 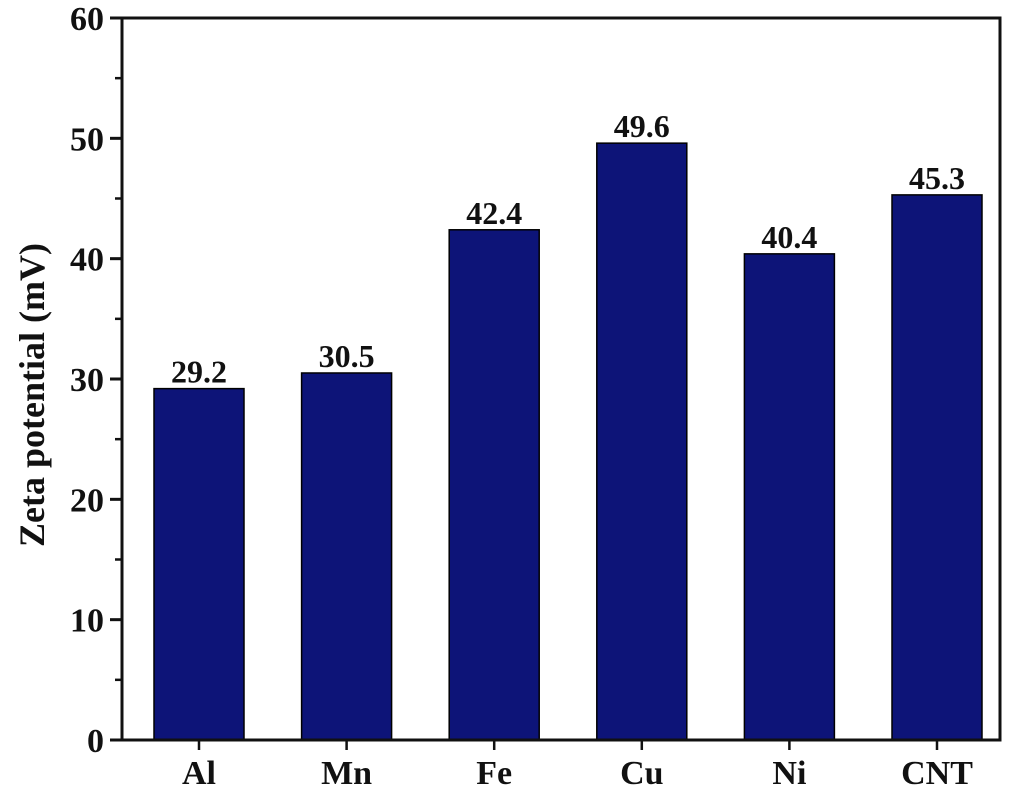 I want to click on bar-al, so click(x=199, y=564).